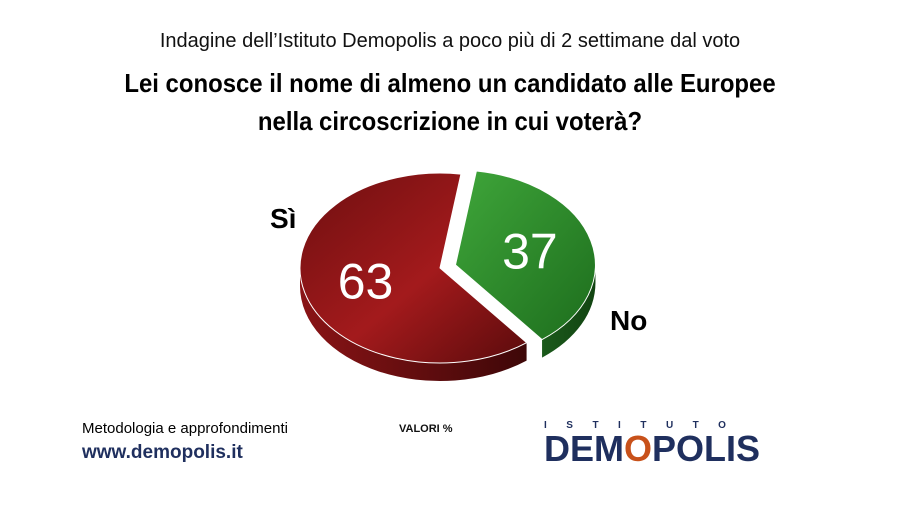  I want to click on values-unit-note: VALORI %, so click(426, 429).